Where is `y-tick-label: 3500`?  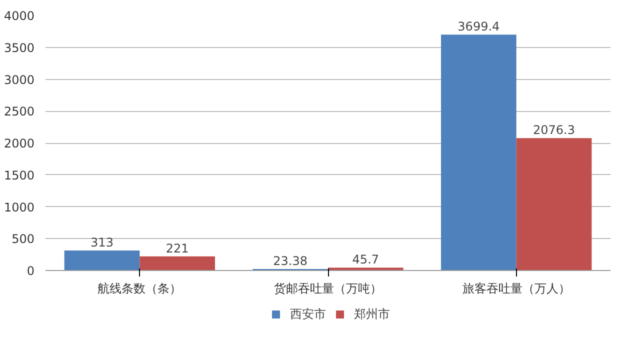
y-tick-label: 3500 is located at coordinates (19, 47).